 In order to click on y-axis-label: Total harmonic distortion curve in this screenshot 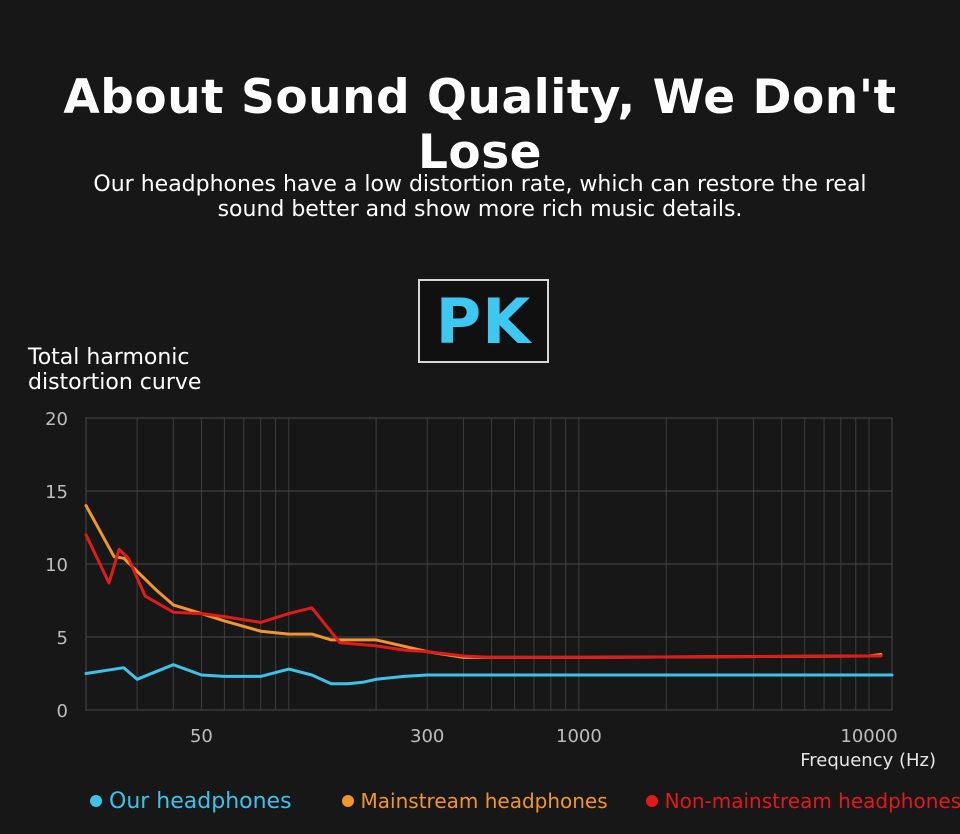, I will do `click(138, 370)`.